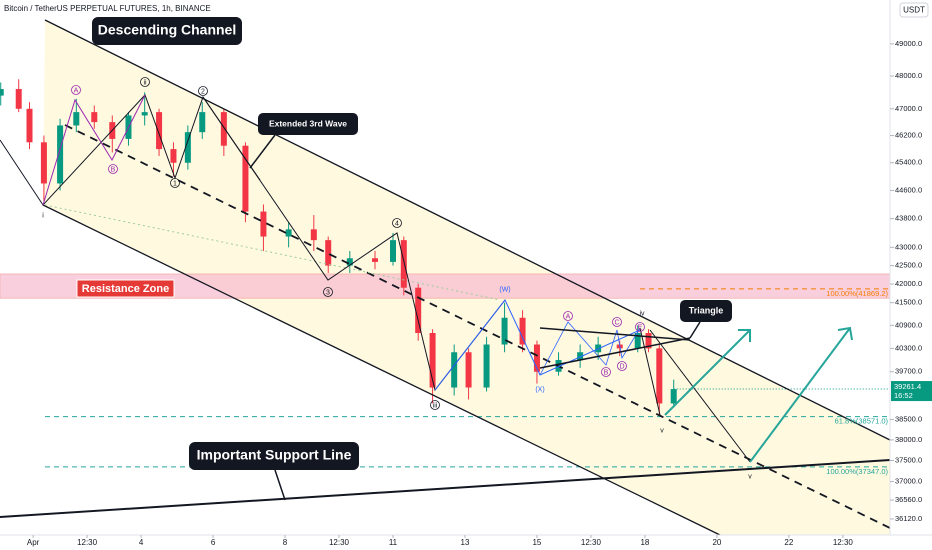  Describe the element at coordinates (536, 542) in the screenshot. I see `x-tick-label: 15` at that location.